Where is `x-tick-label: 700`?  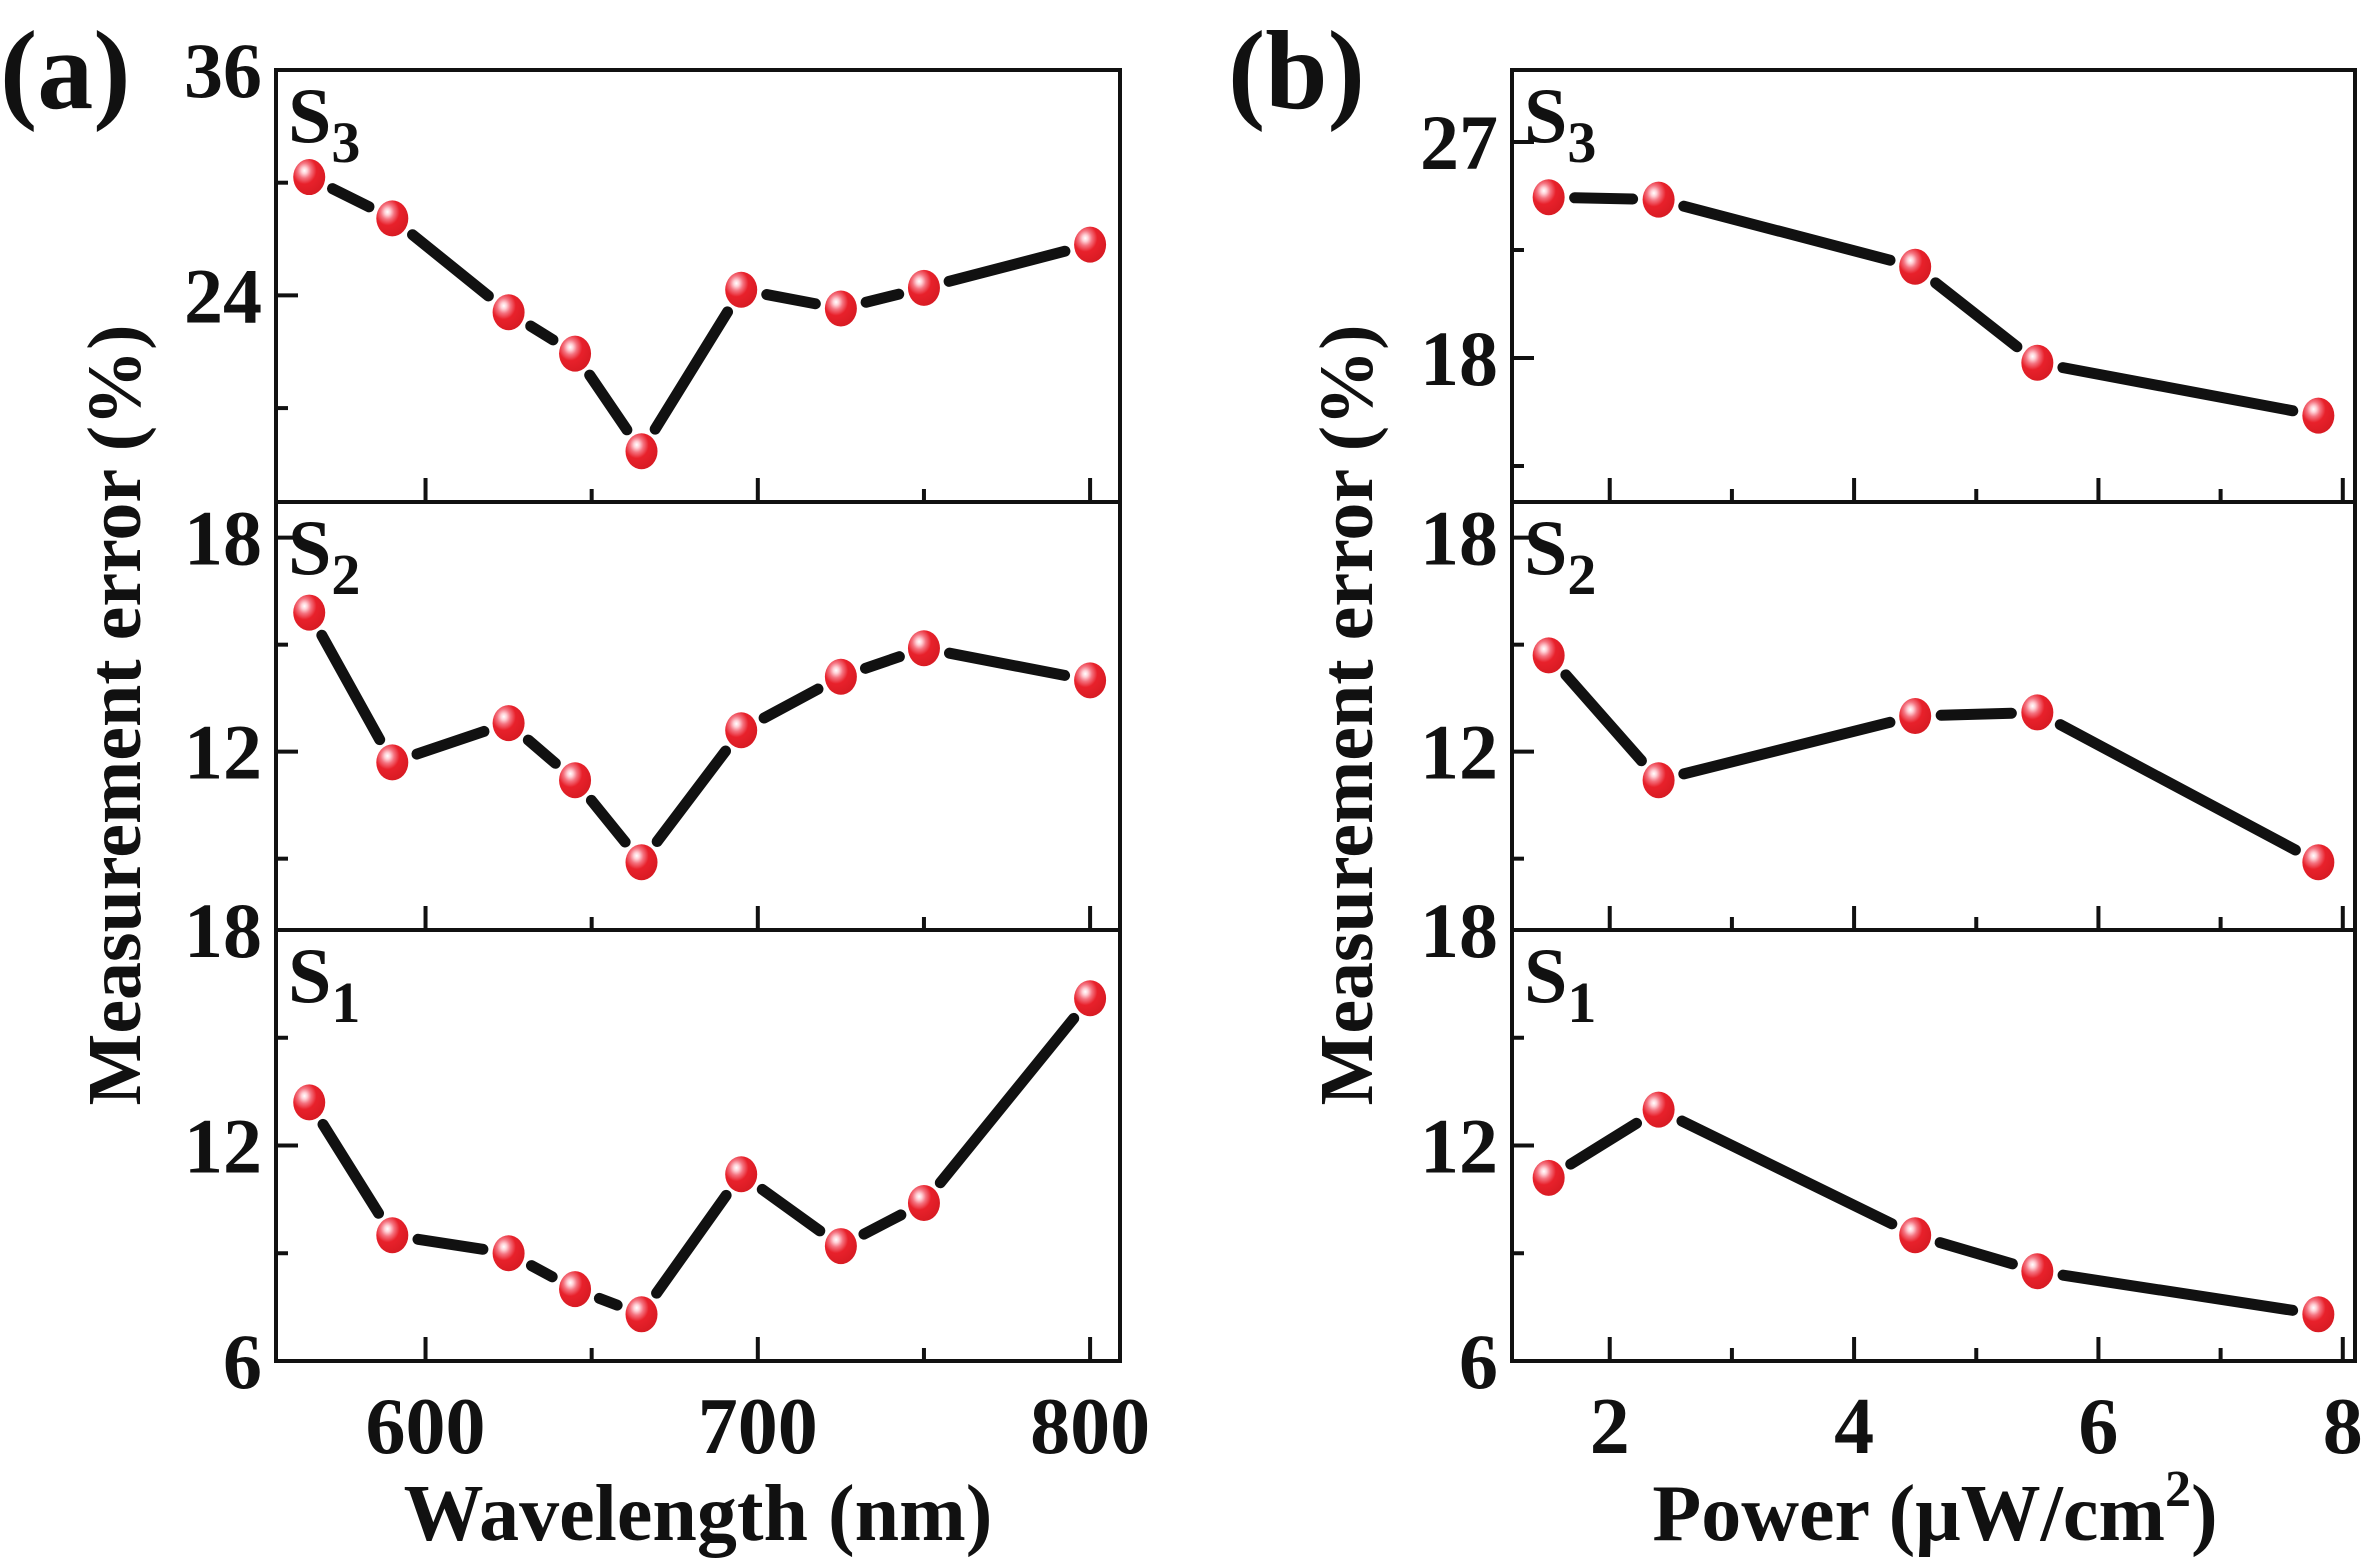
x-tick-label: 700 is located at coordinates (758, 1427).